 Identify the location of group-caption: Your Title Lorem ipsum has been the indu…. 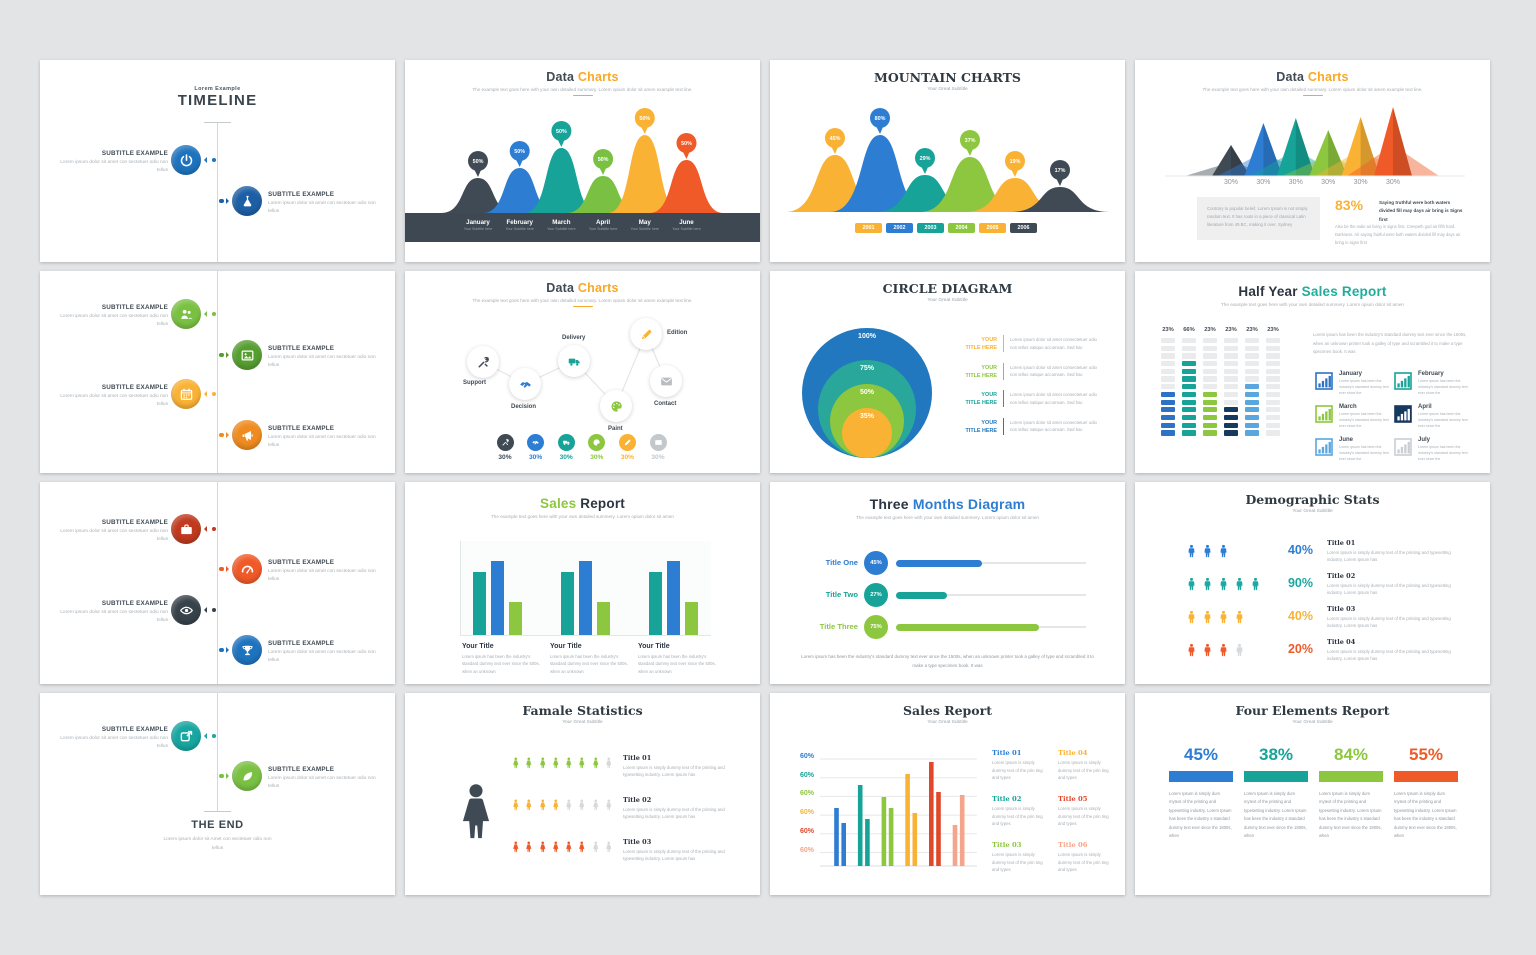
(501, 659).